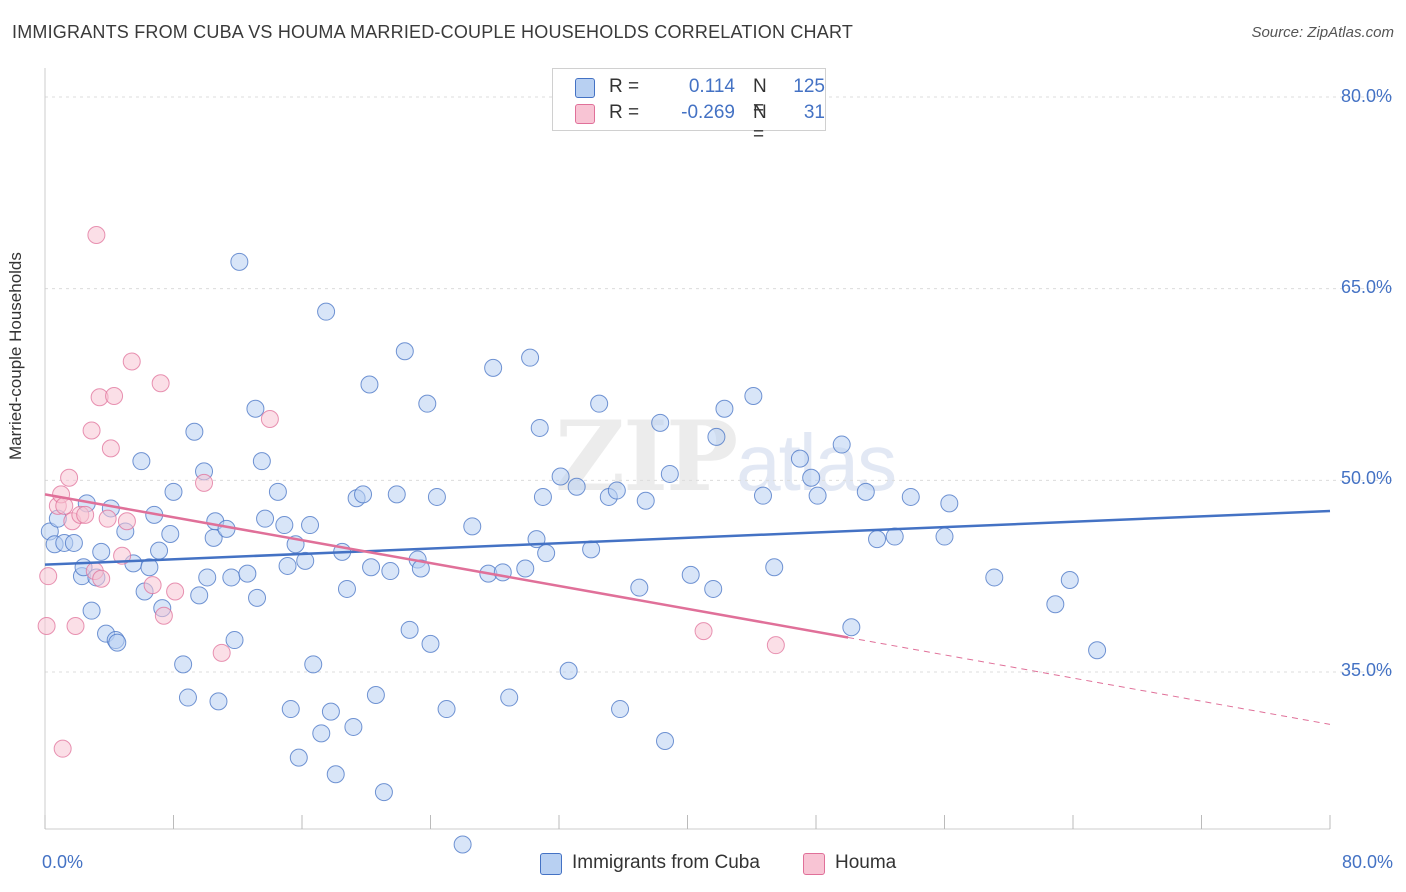 The height and width of the screenshot is (892, 1406). What do you see at coordinates (814, 112) in the screenshot?
I see `legend-n-value: 31` at bounding box center [814, 112].